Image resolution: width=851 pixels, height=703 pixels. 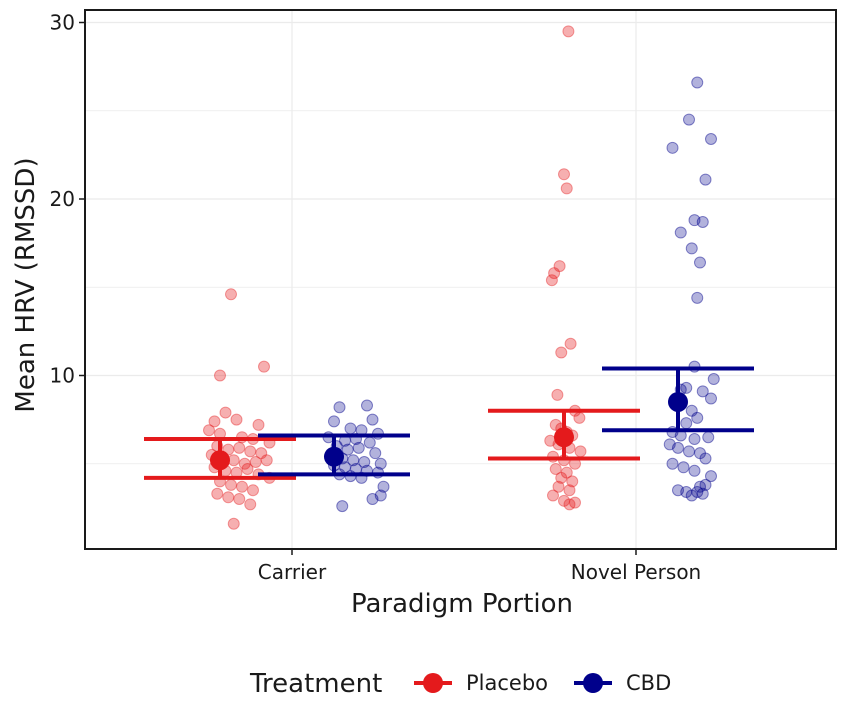 I want to click on x-tick-label-1: Novel Person, so click(x=636, y=572).